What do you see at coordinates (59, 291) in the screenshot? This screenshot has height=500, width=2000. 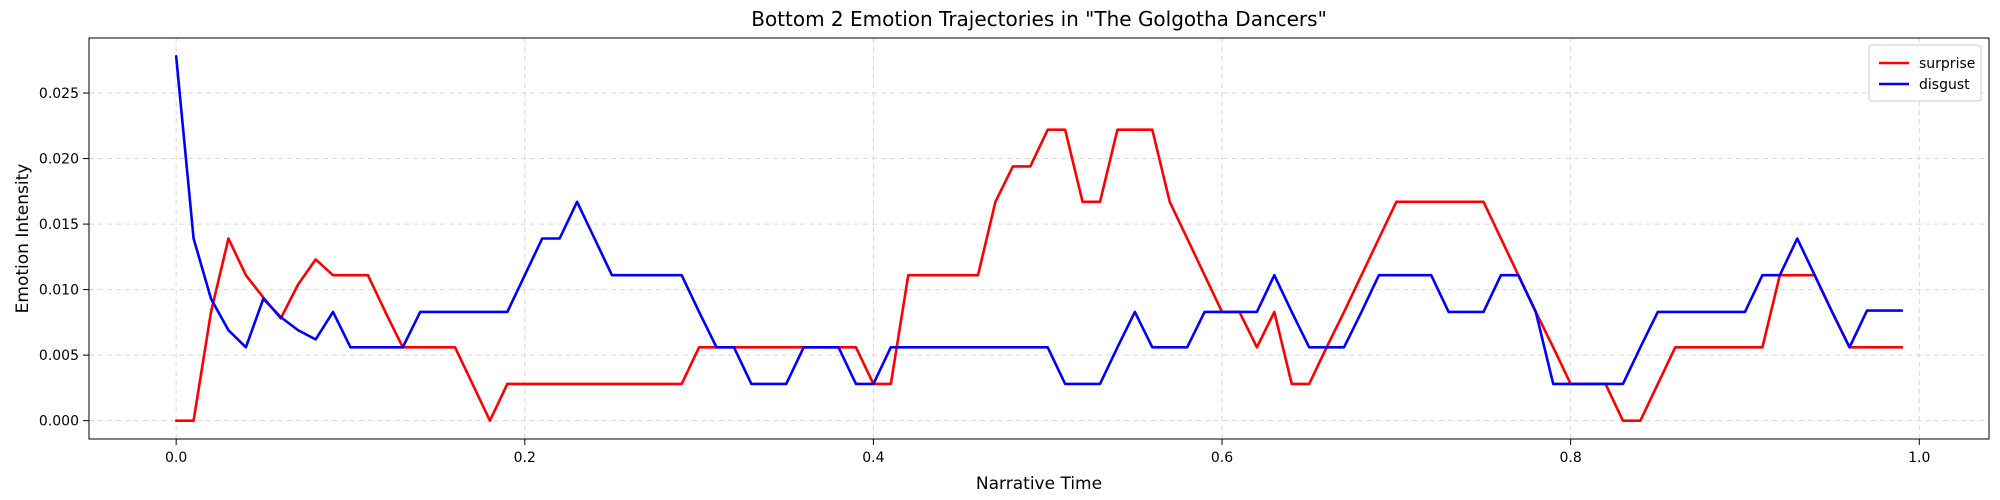 I see `y-tick-label: 0.010` at bounding box center [59, 291].